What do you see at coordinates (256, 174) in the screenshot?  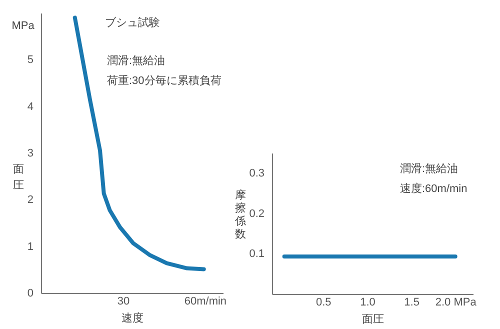 I see `y-tick-label: 0.3` at bounding box center [256, 174].